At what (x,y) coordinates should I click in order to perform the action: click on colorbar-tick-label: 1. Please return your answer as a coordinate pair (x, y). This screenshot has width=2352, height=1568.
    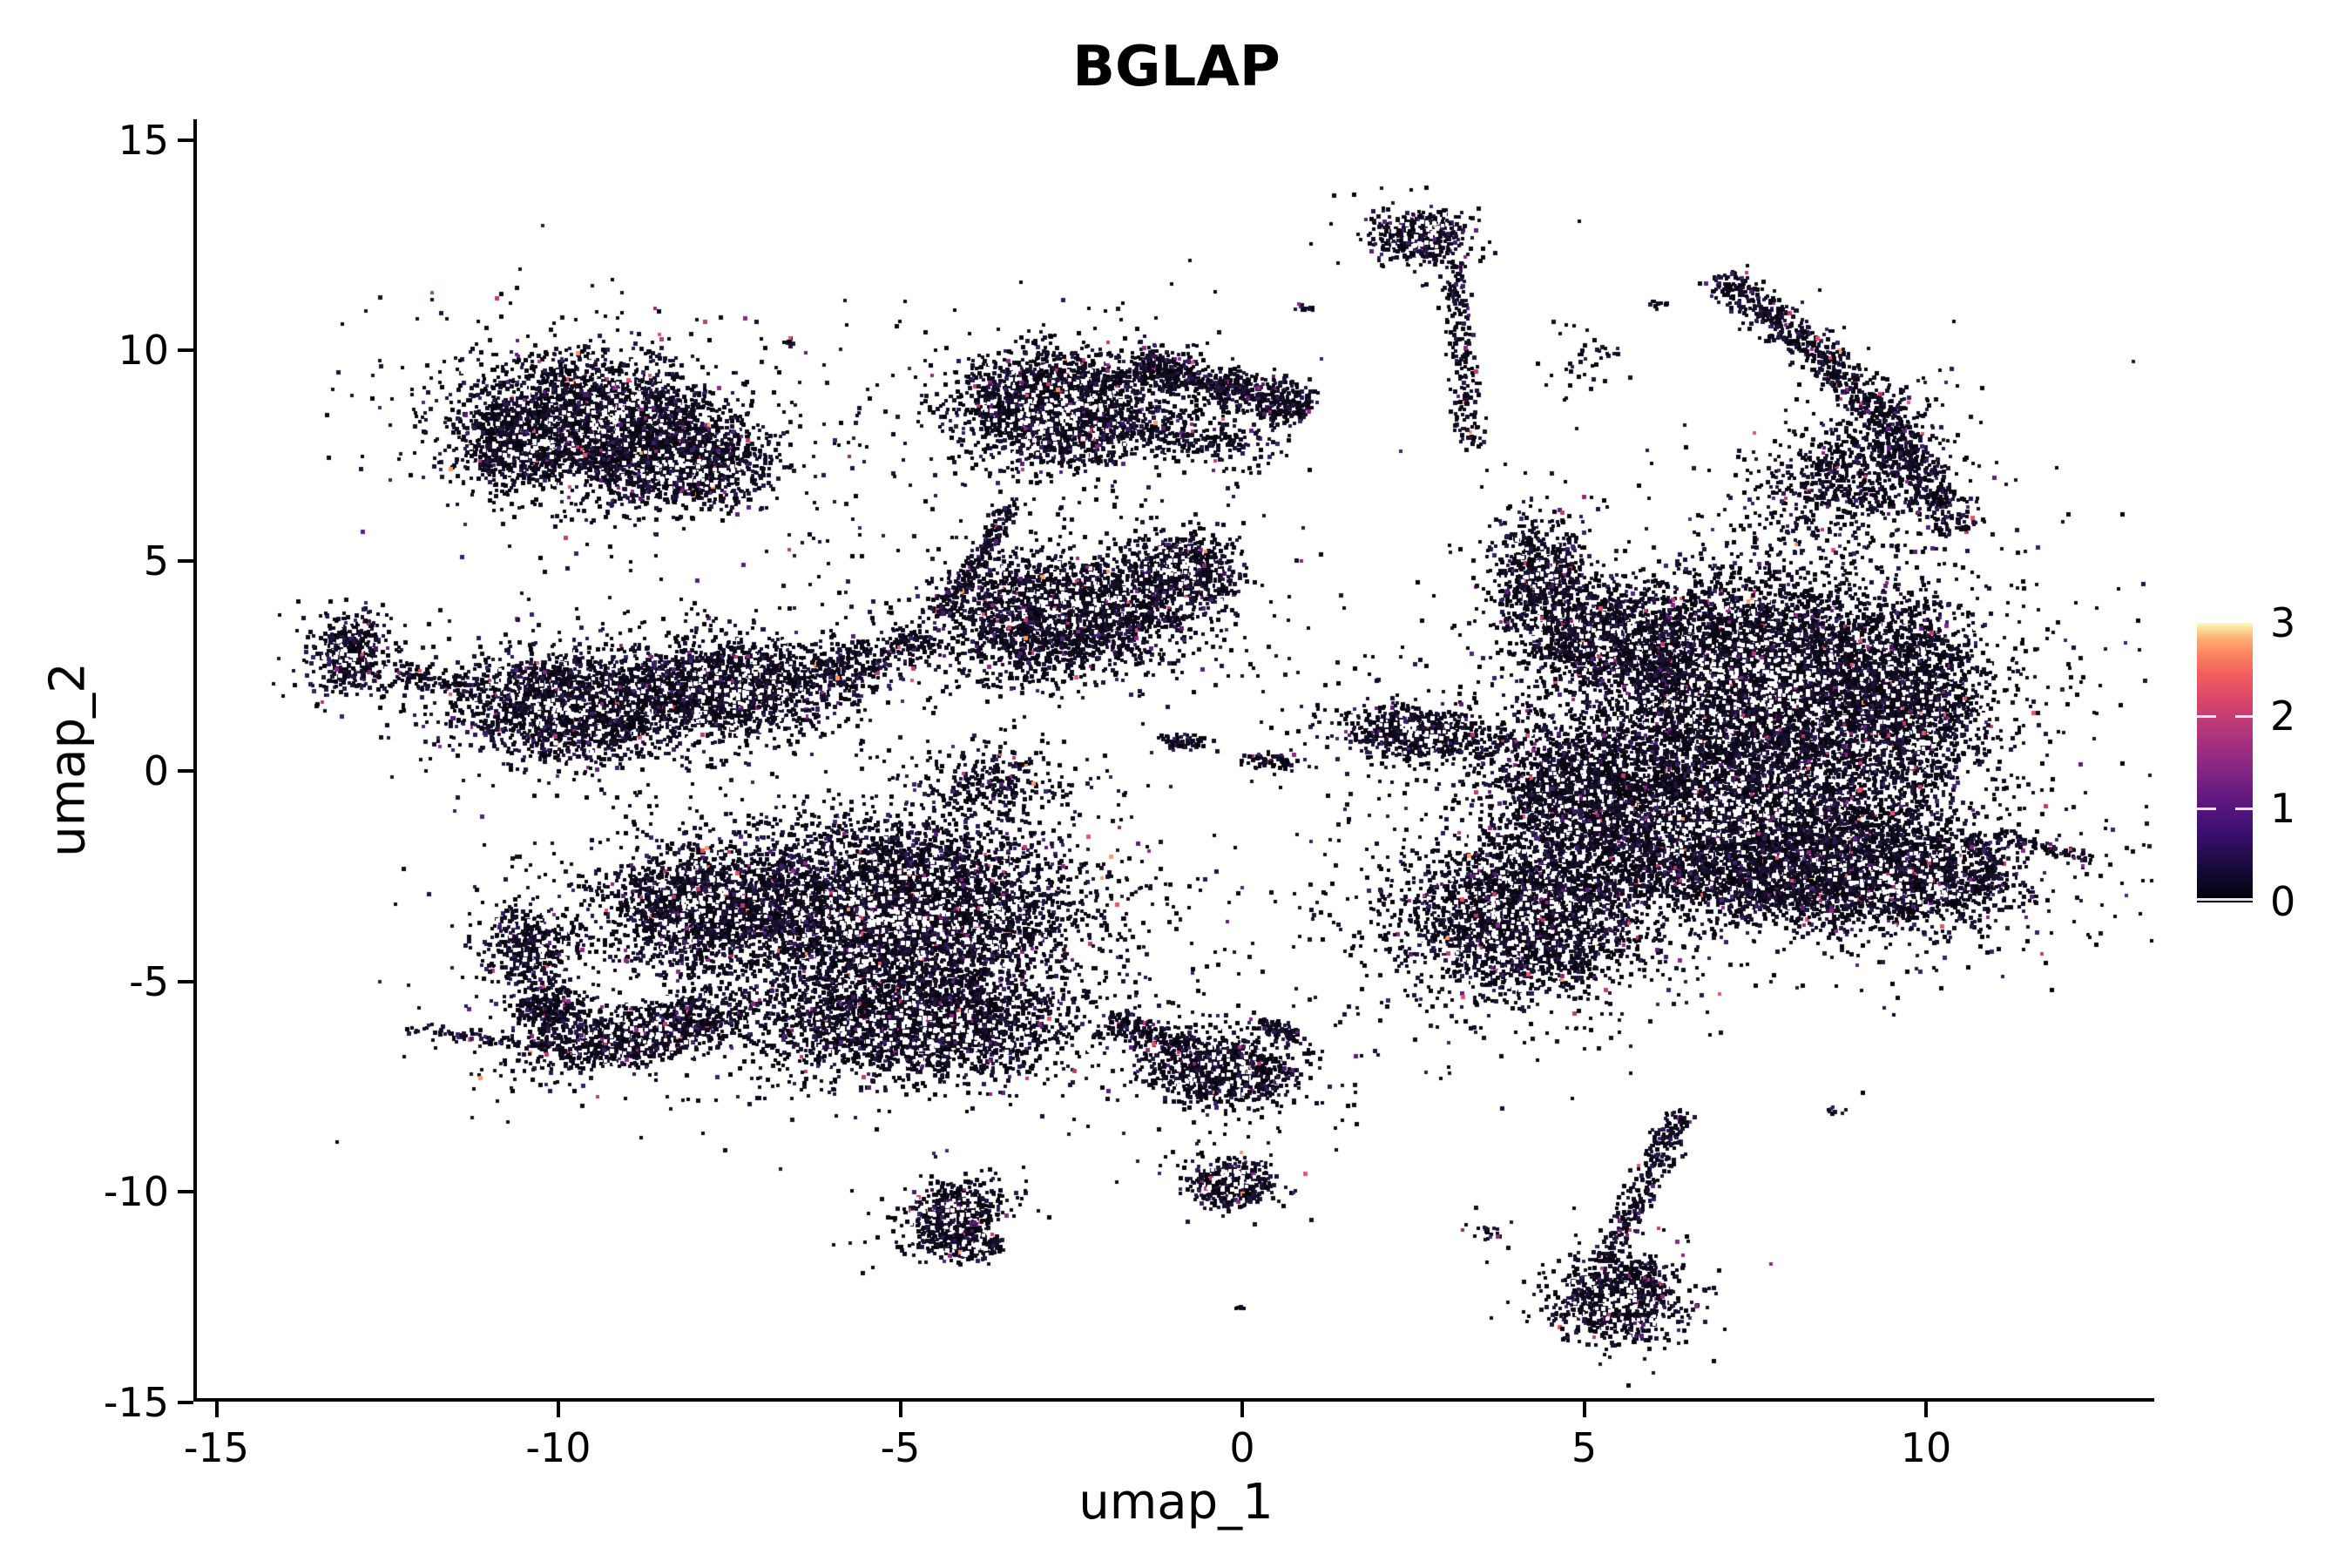
    Looking at the image, I should click on (2283, 809).